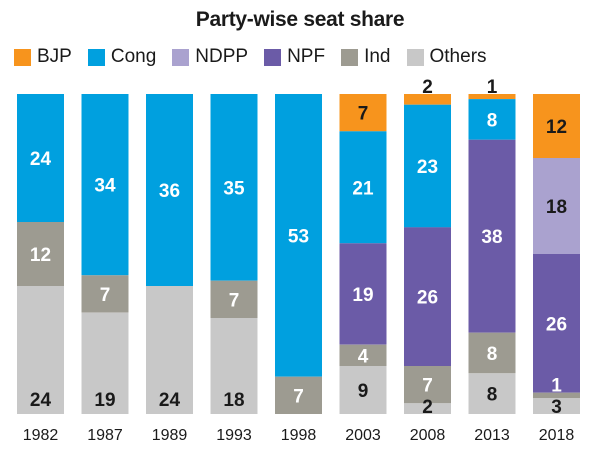  What do you see at coordinates (458, 56) in the screenshot?
I see `legend-label-others: Others` at bounding box center [458, 56].